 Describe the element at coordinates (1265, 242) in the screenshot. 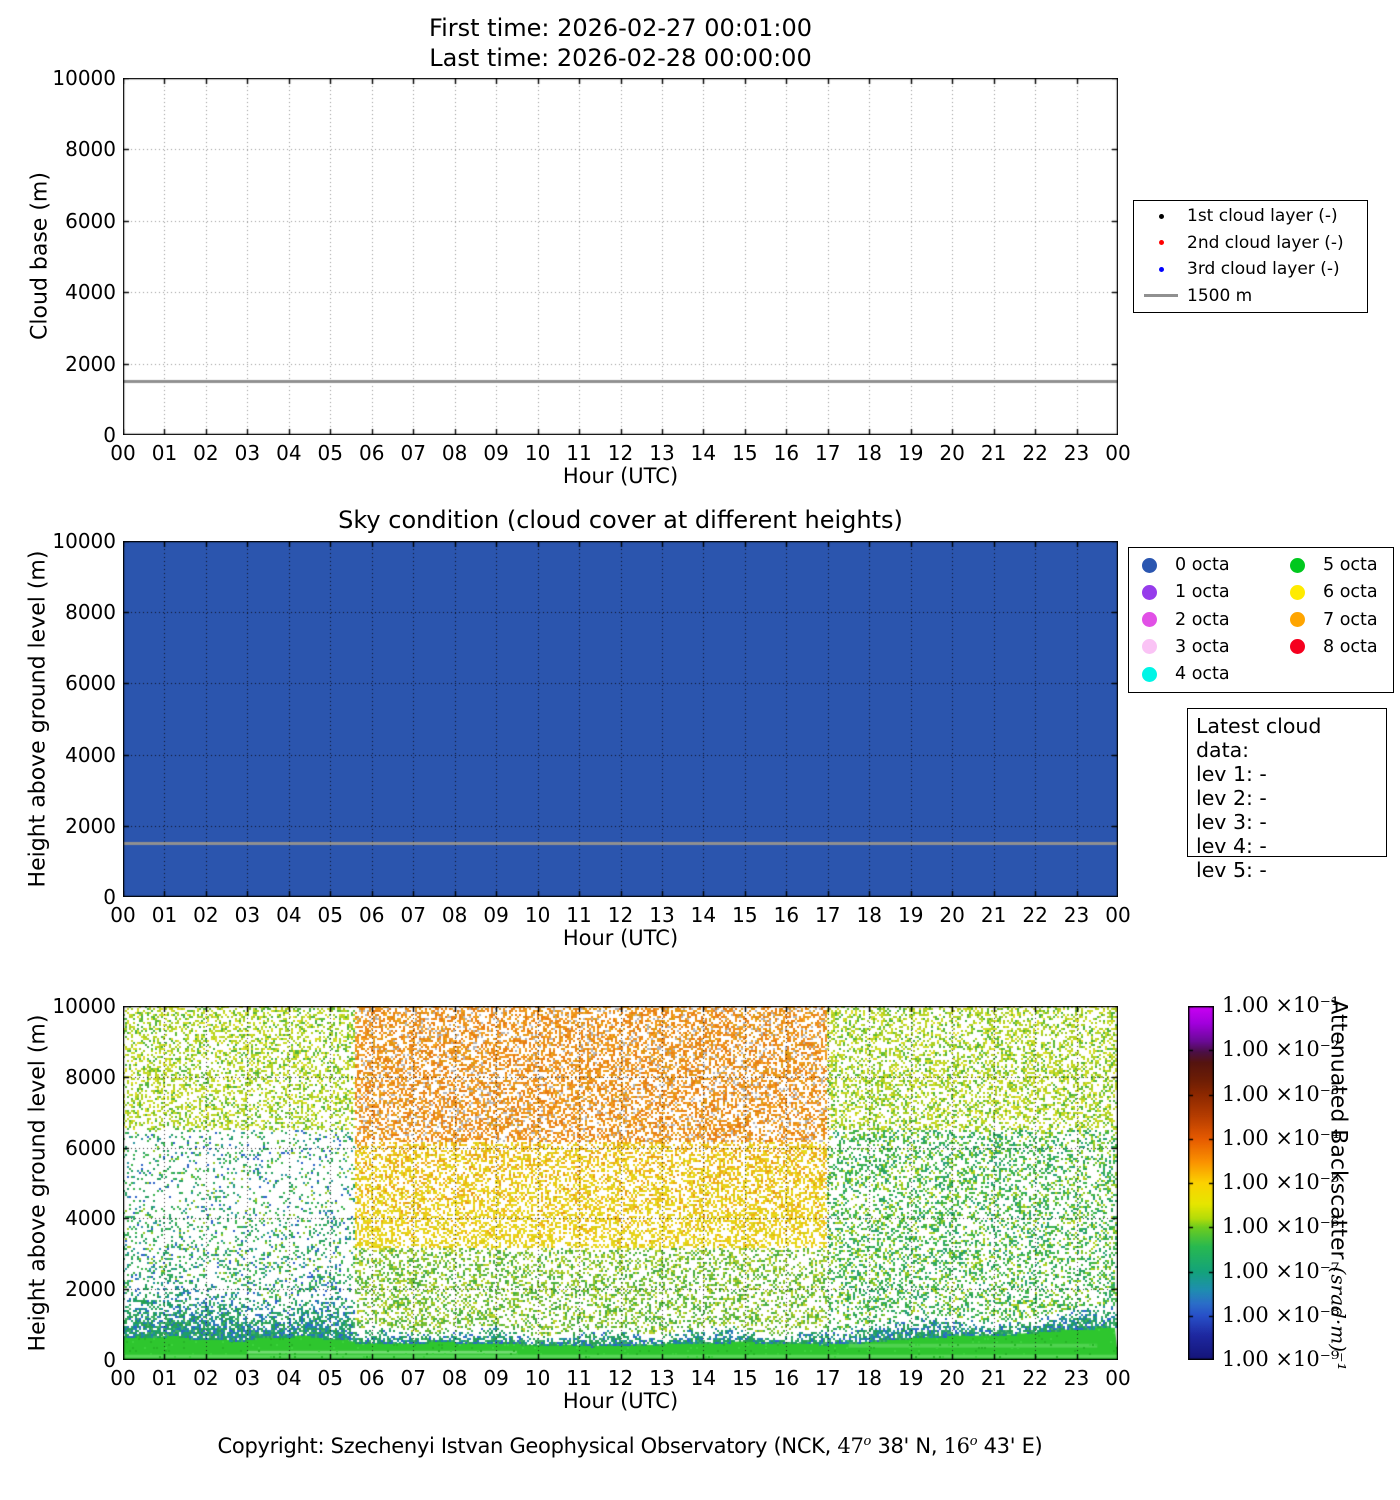

I see `legend-item-label: 2nd cloud layer (-)` at that location.